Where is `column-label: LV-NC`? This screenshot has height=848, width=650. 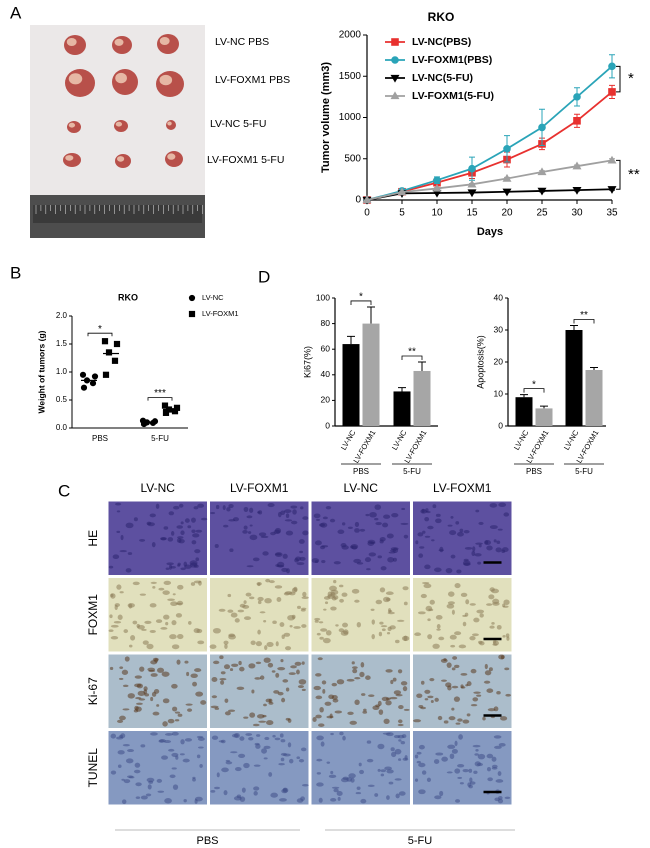 column-label: LV-NC is located at coordinates (361, 488).